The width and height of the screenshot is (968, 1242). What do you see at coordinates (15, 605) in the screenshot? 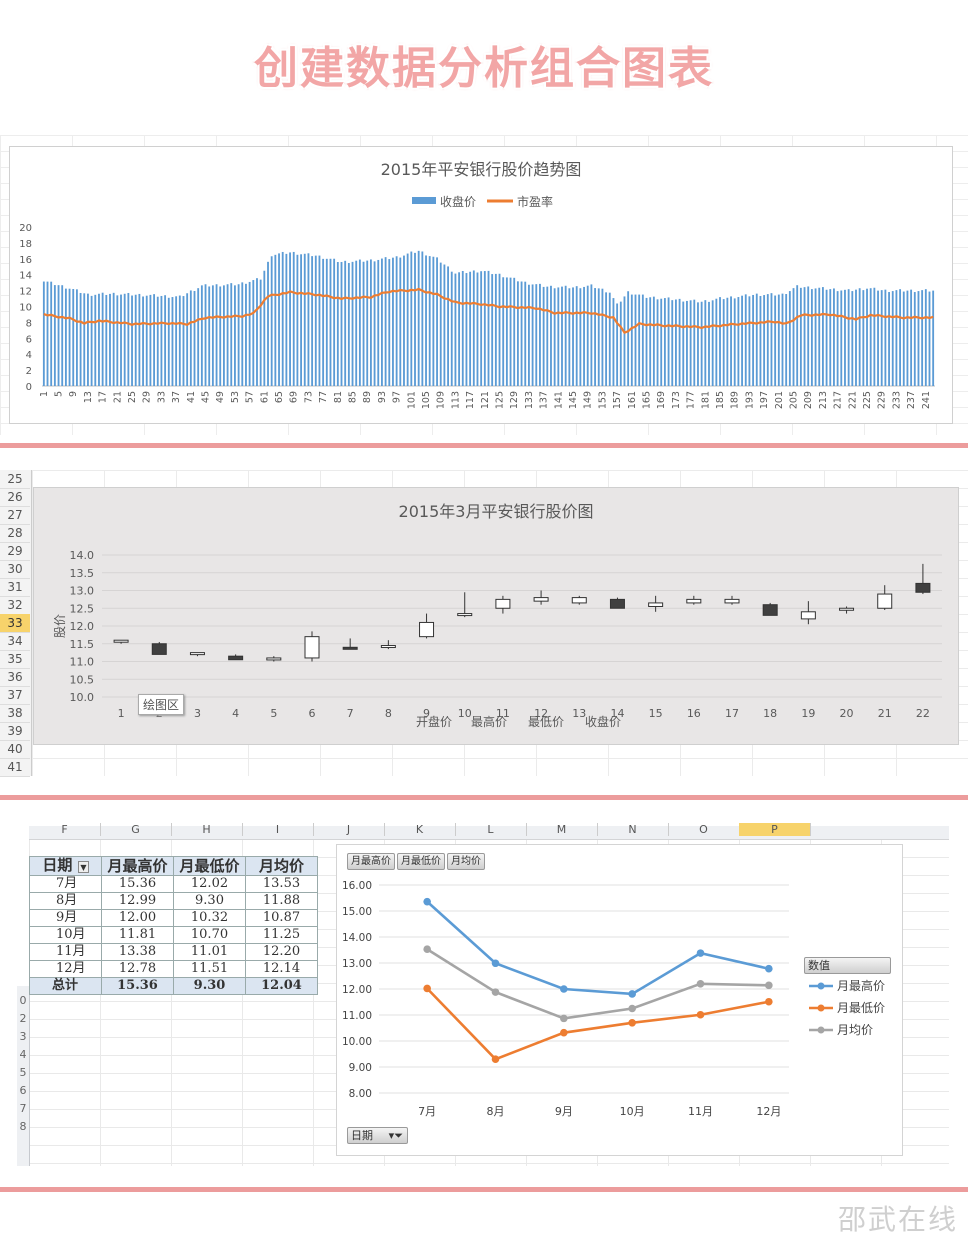
I see `row-number: 32` at bounding box center [15, 605].